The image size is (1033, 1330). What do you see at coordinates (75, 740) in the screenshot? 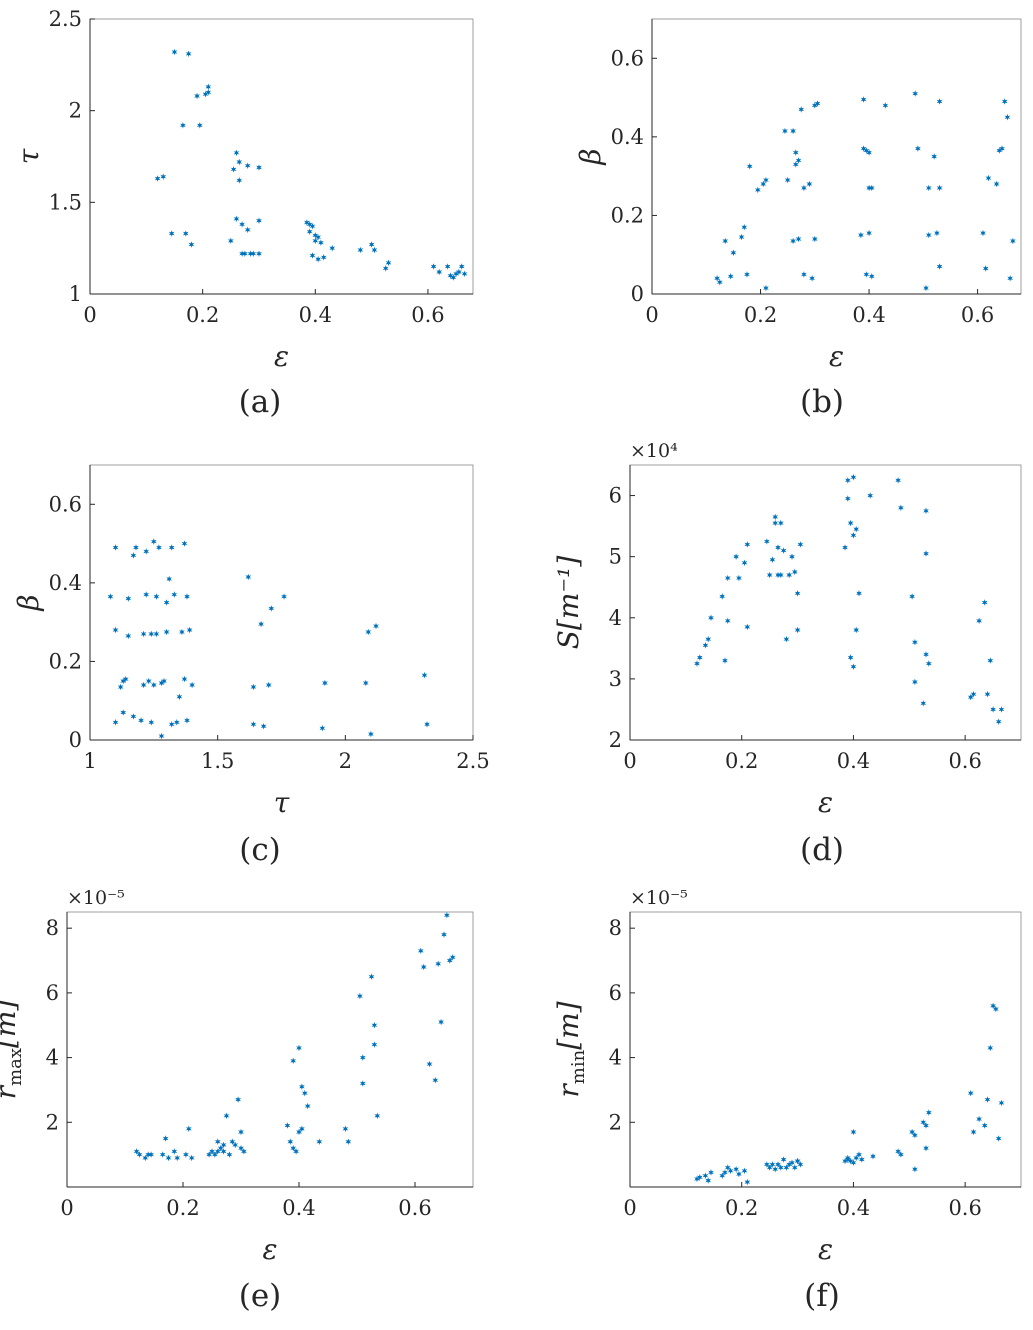
I see `y-tick-label: 0` at bounding box center [75, 740].